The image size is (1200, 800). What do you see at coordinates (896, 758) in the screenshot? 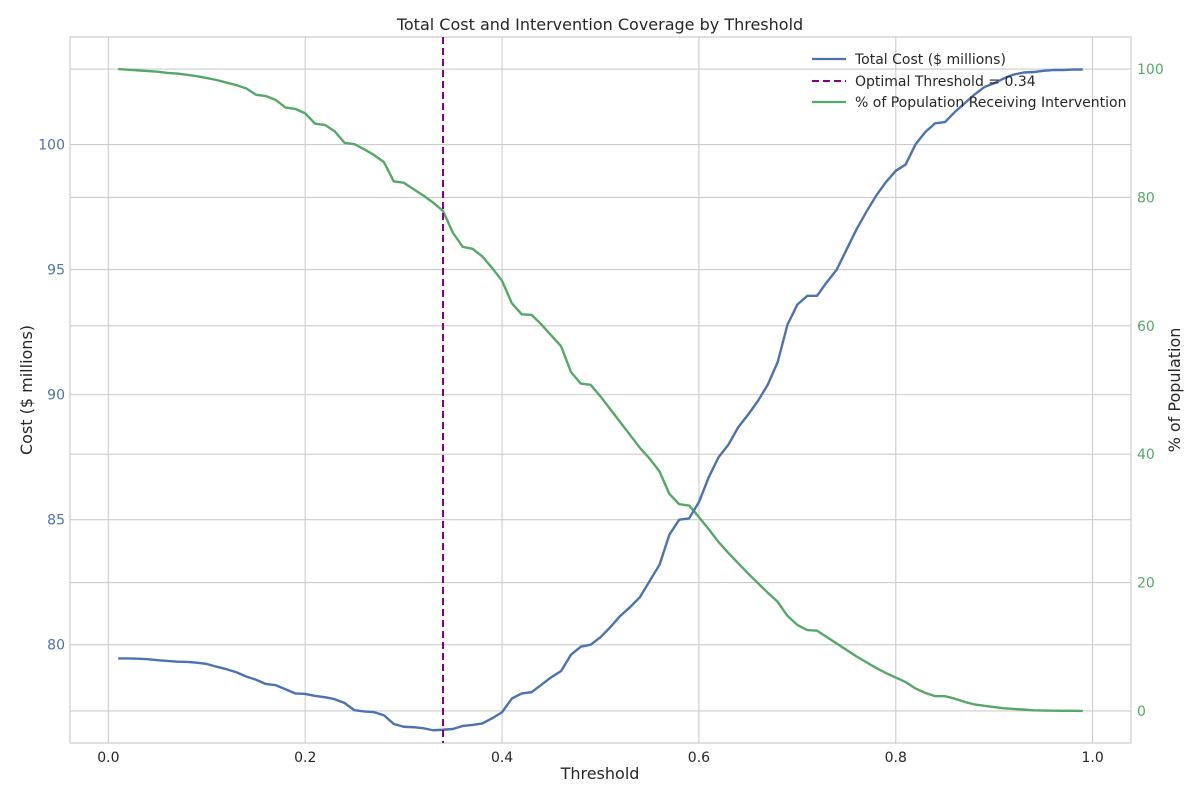
I see `x-tick-label: 0.8` at bounding box center [896, 758].